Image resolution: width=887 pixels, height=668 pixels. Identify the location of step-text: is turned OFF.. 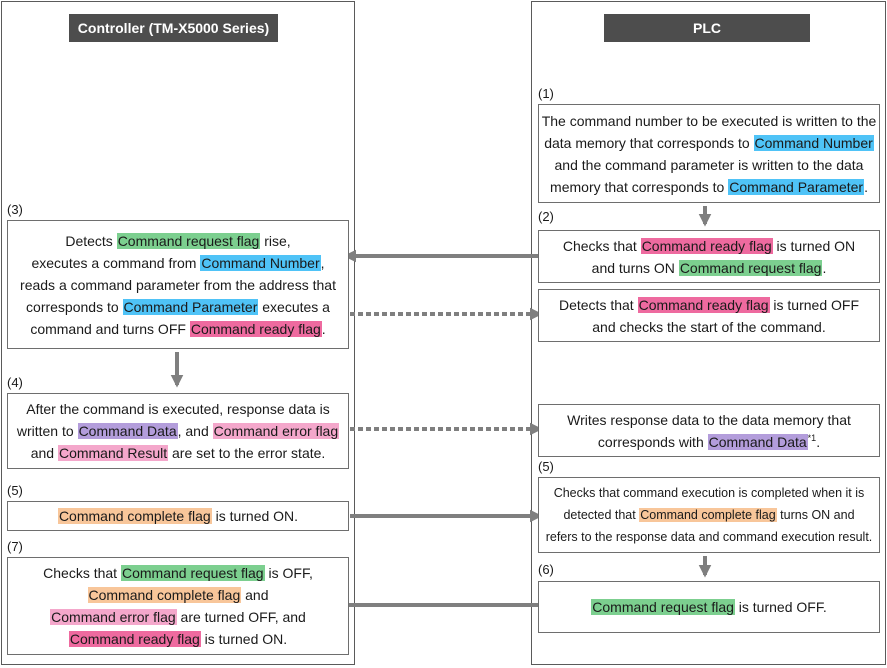
(780, 607).